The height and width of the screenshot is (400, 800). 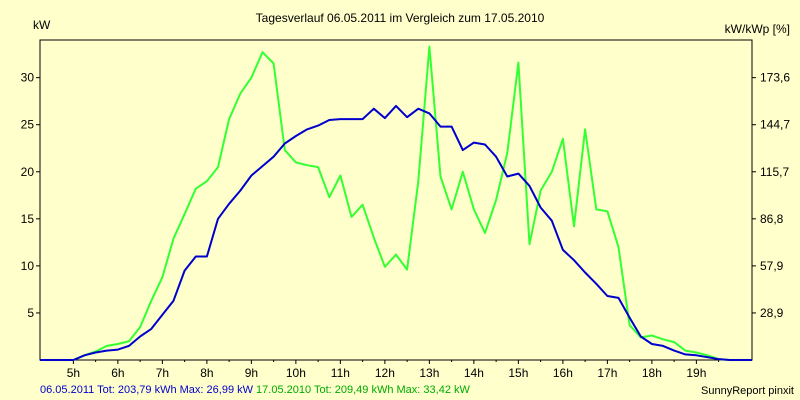 I want to click on x-tick-label: 19h, so click(x=696, y=373).